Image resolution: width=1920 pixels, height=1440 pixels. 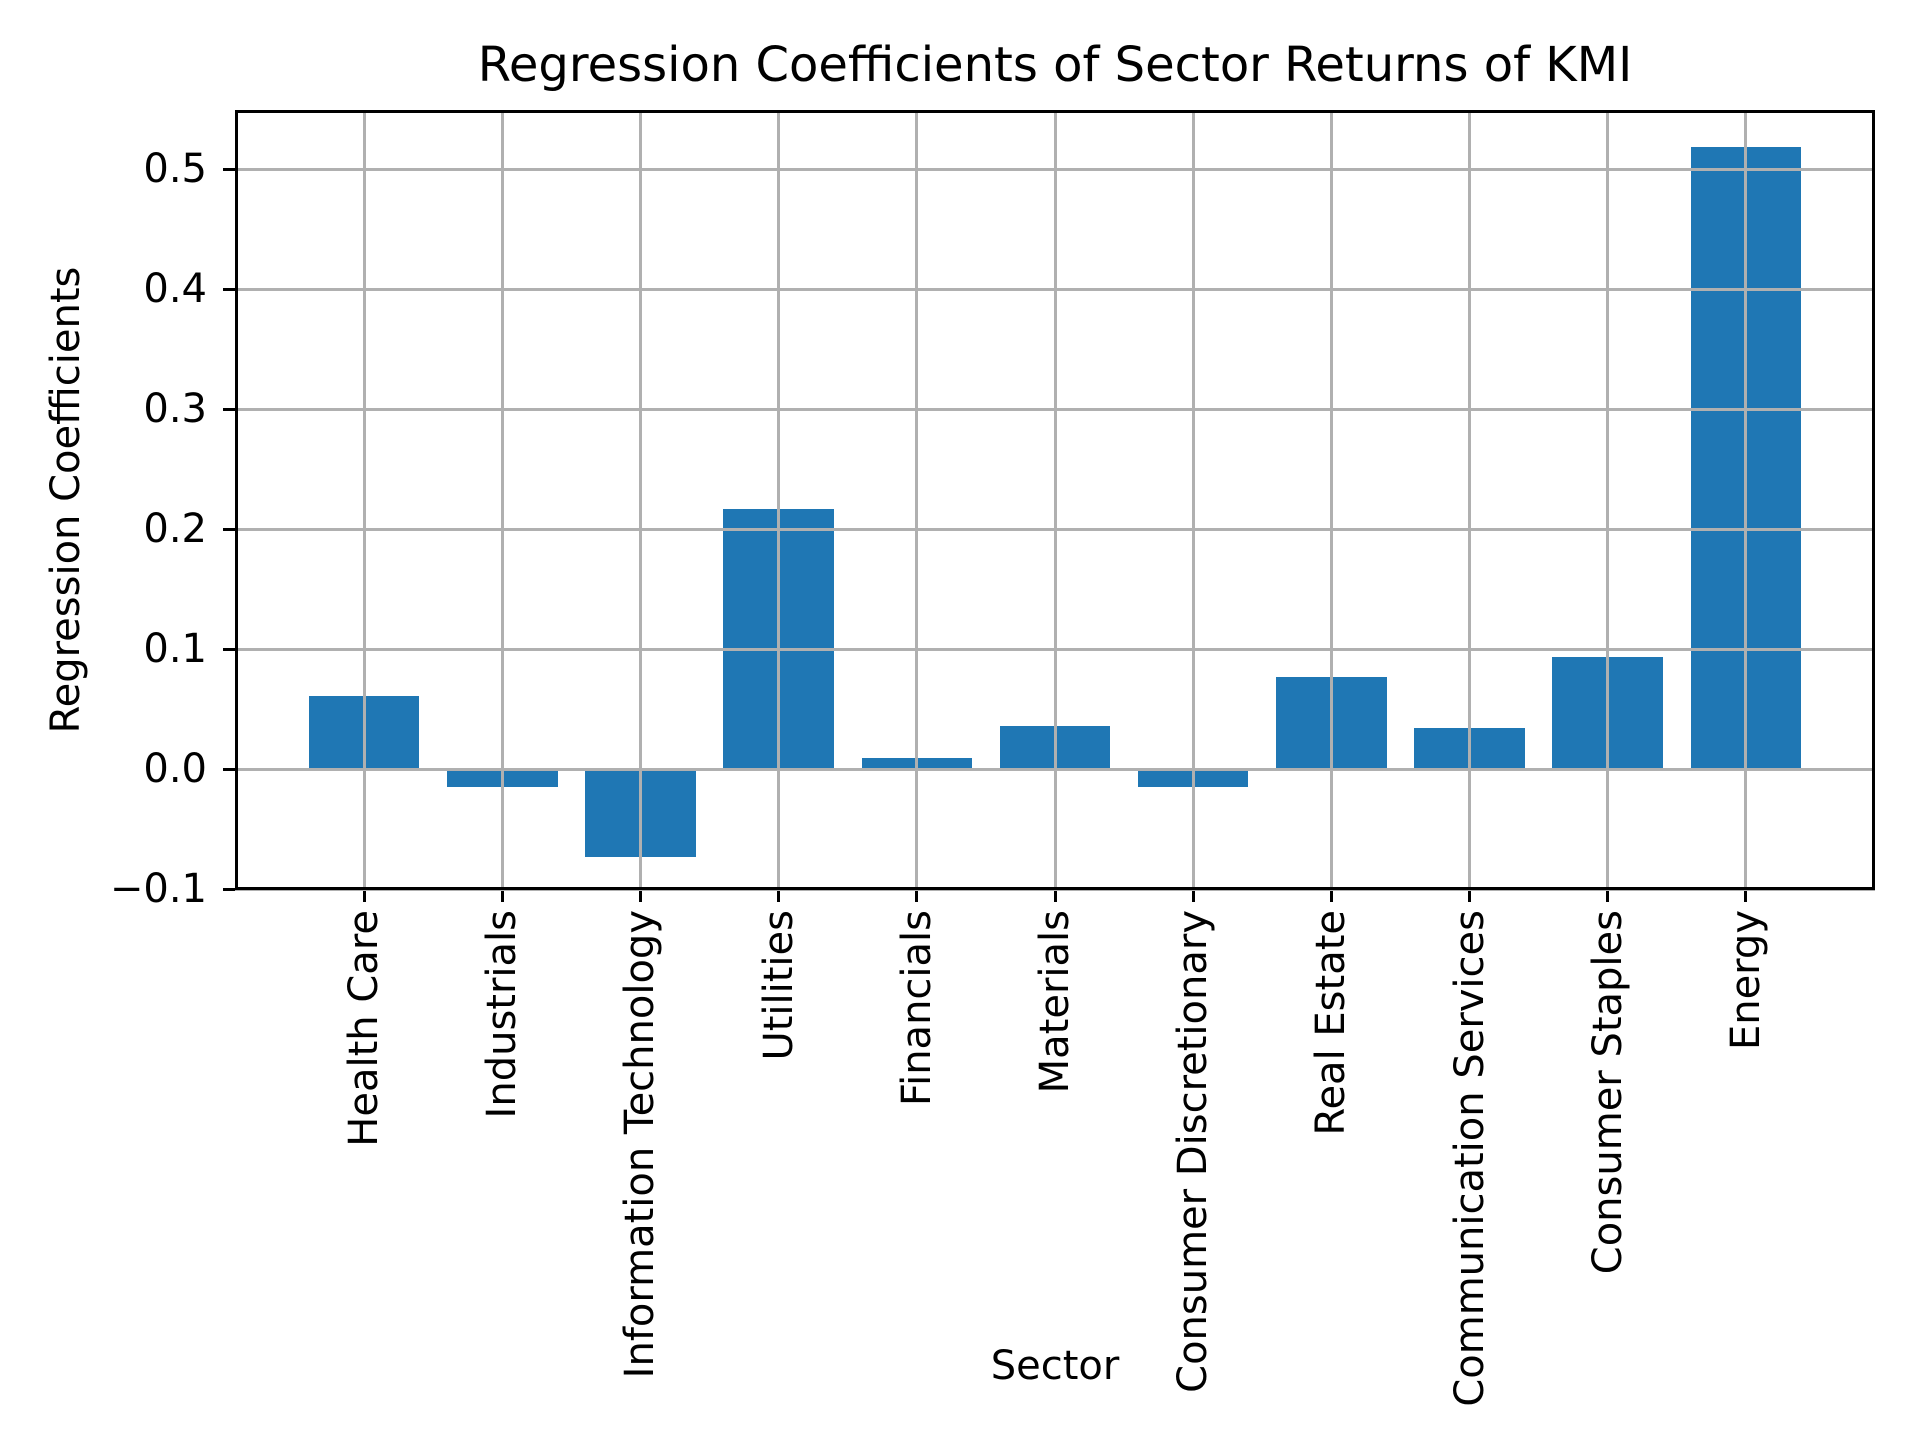 What do you see at coordinates (158, 889) in the screenshot?
I see `y-tick-label: −0.1` at bounding box center [158, 889].